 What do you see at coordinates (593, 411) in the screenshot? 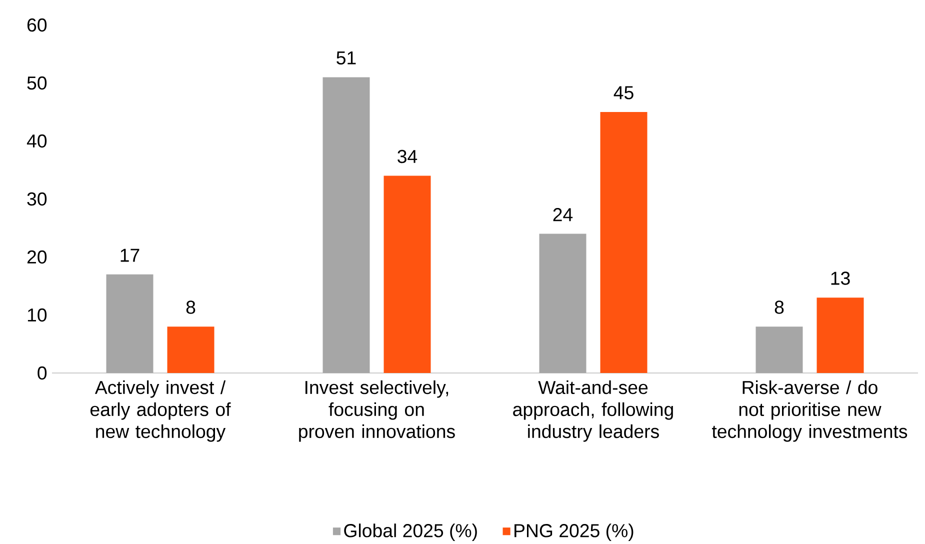
I see `x-tick-label: Wait-and-see approach, following industry leaders` at bounding box center [593, 411].